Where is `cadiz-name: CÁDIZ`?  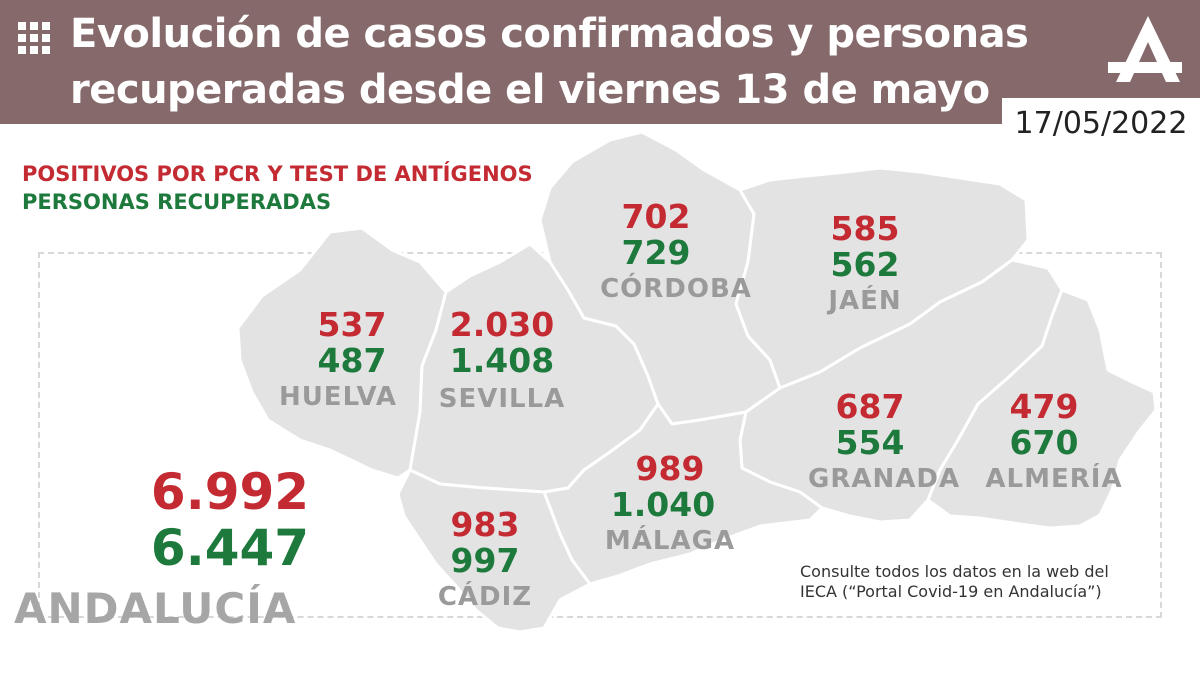 cadiz-name: CÁDIZ is located at coordinates (485, 597).